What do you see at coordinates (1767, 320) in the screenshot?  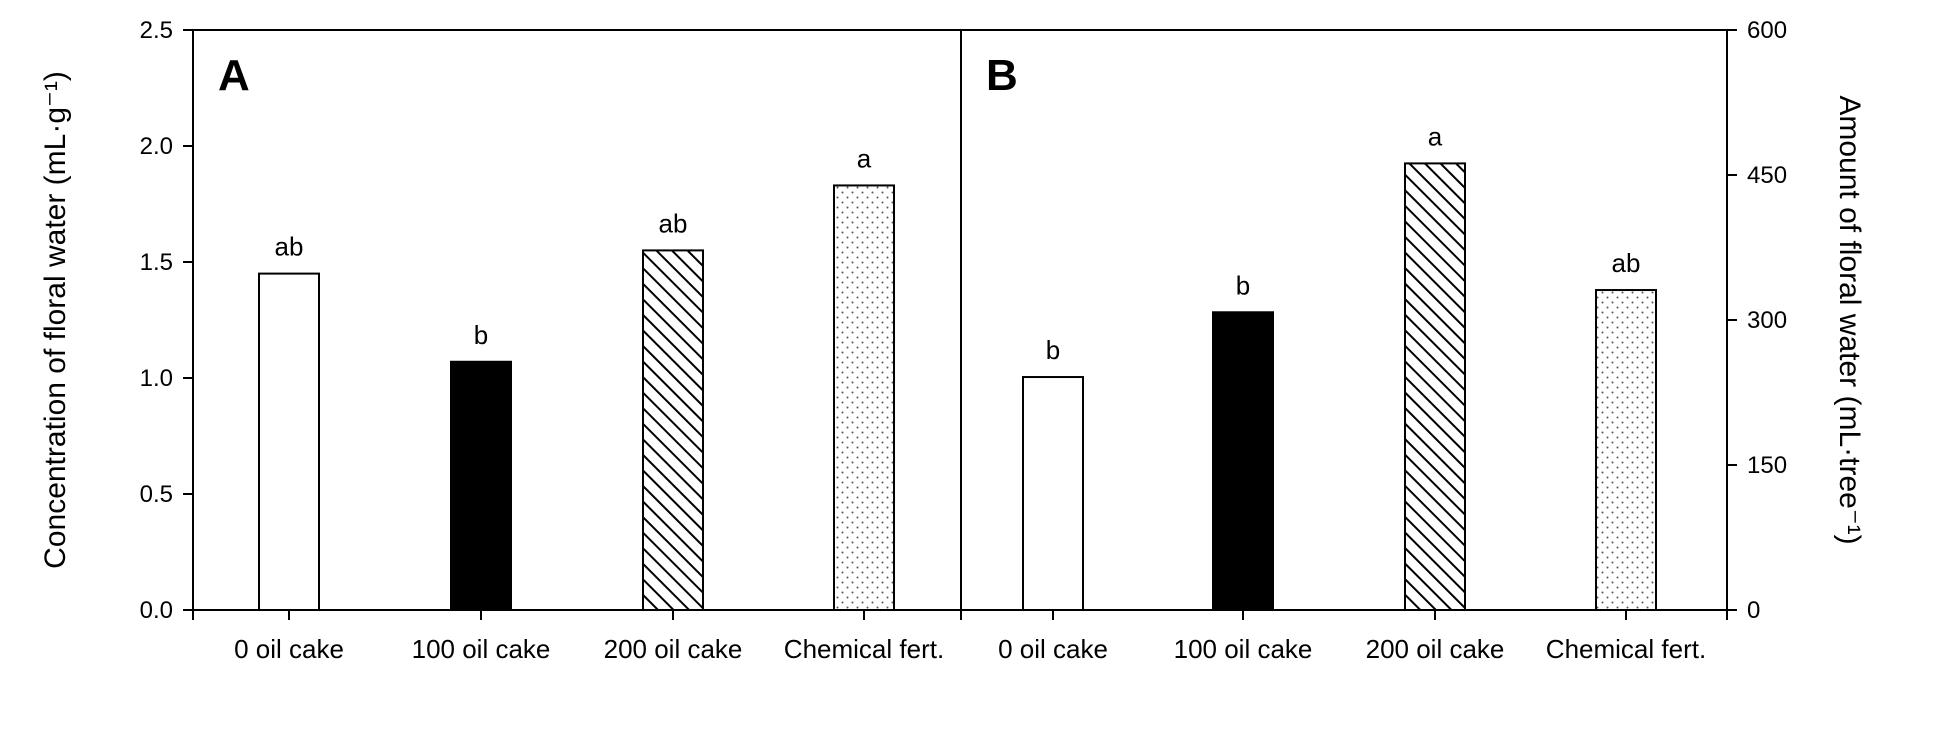 I see `y-tick-label-right: 300` at bounding box center [1767, 320].